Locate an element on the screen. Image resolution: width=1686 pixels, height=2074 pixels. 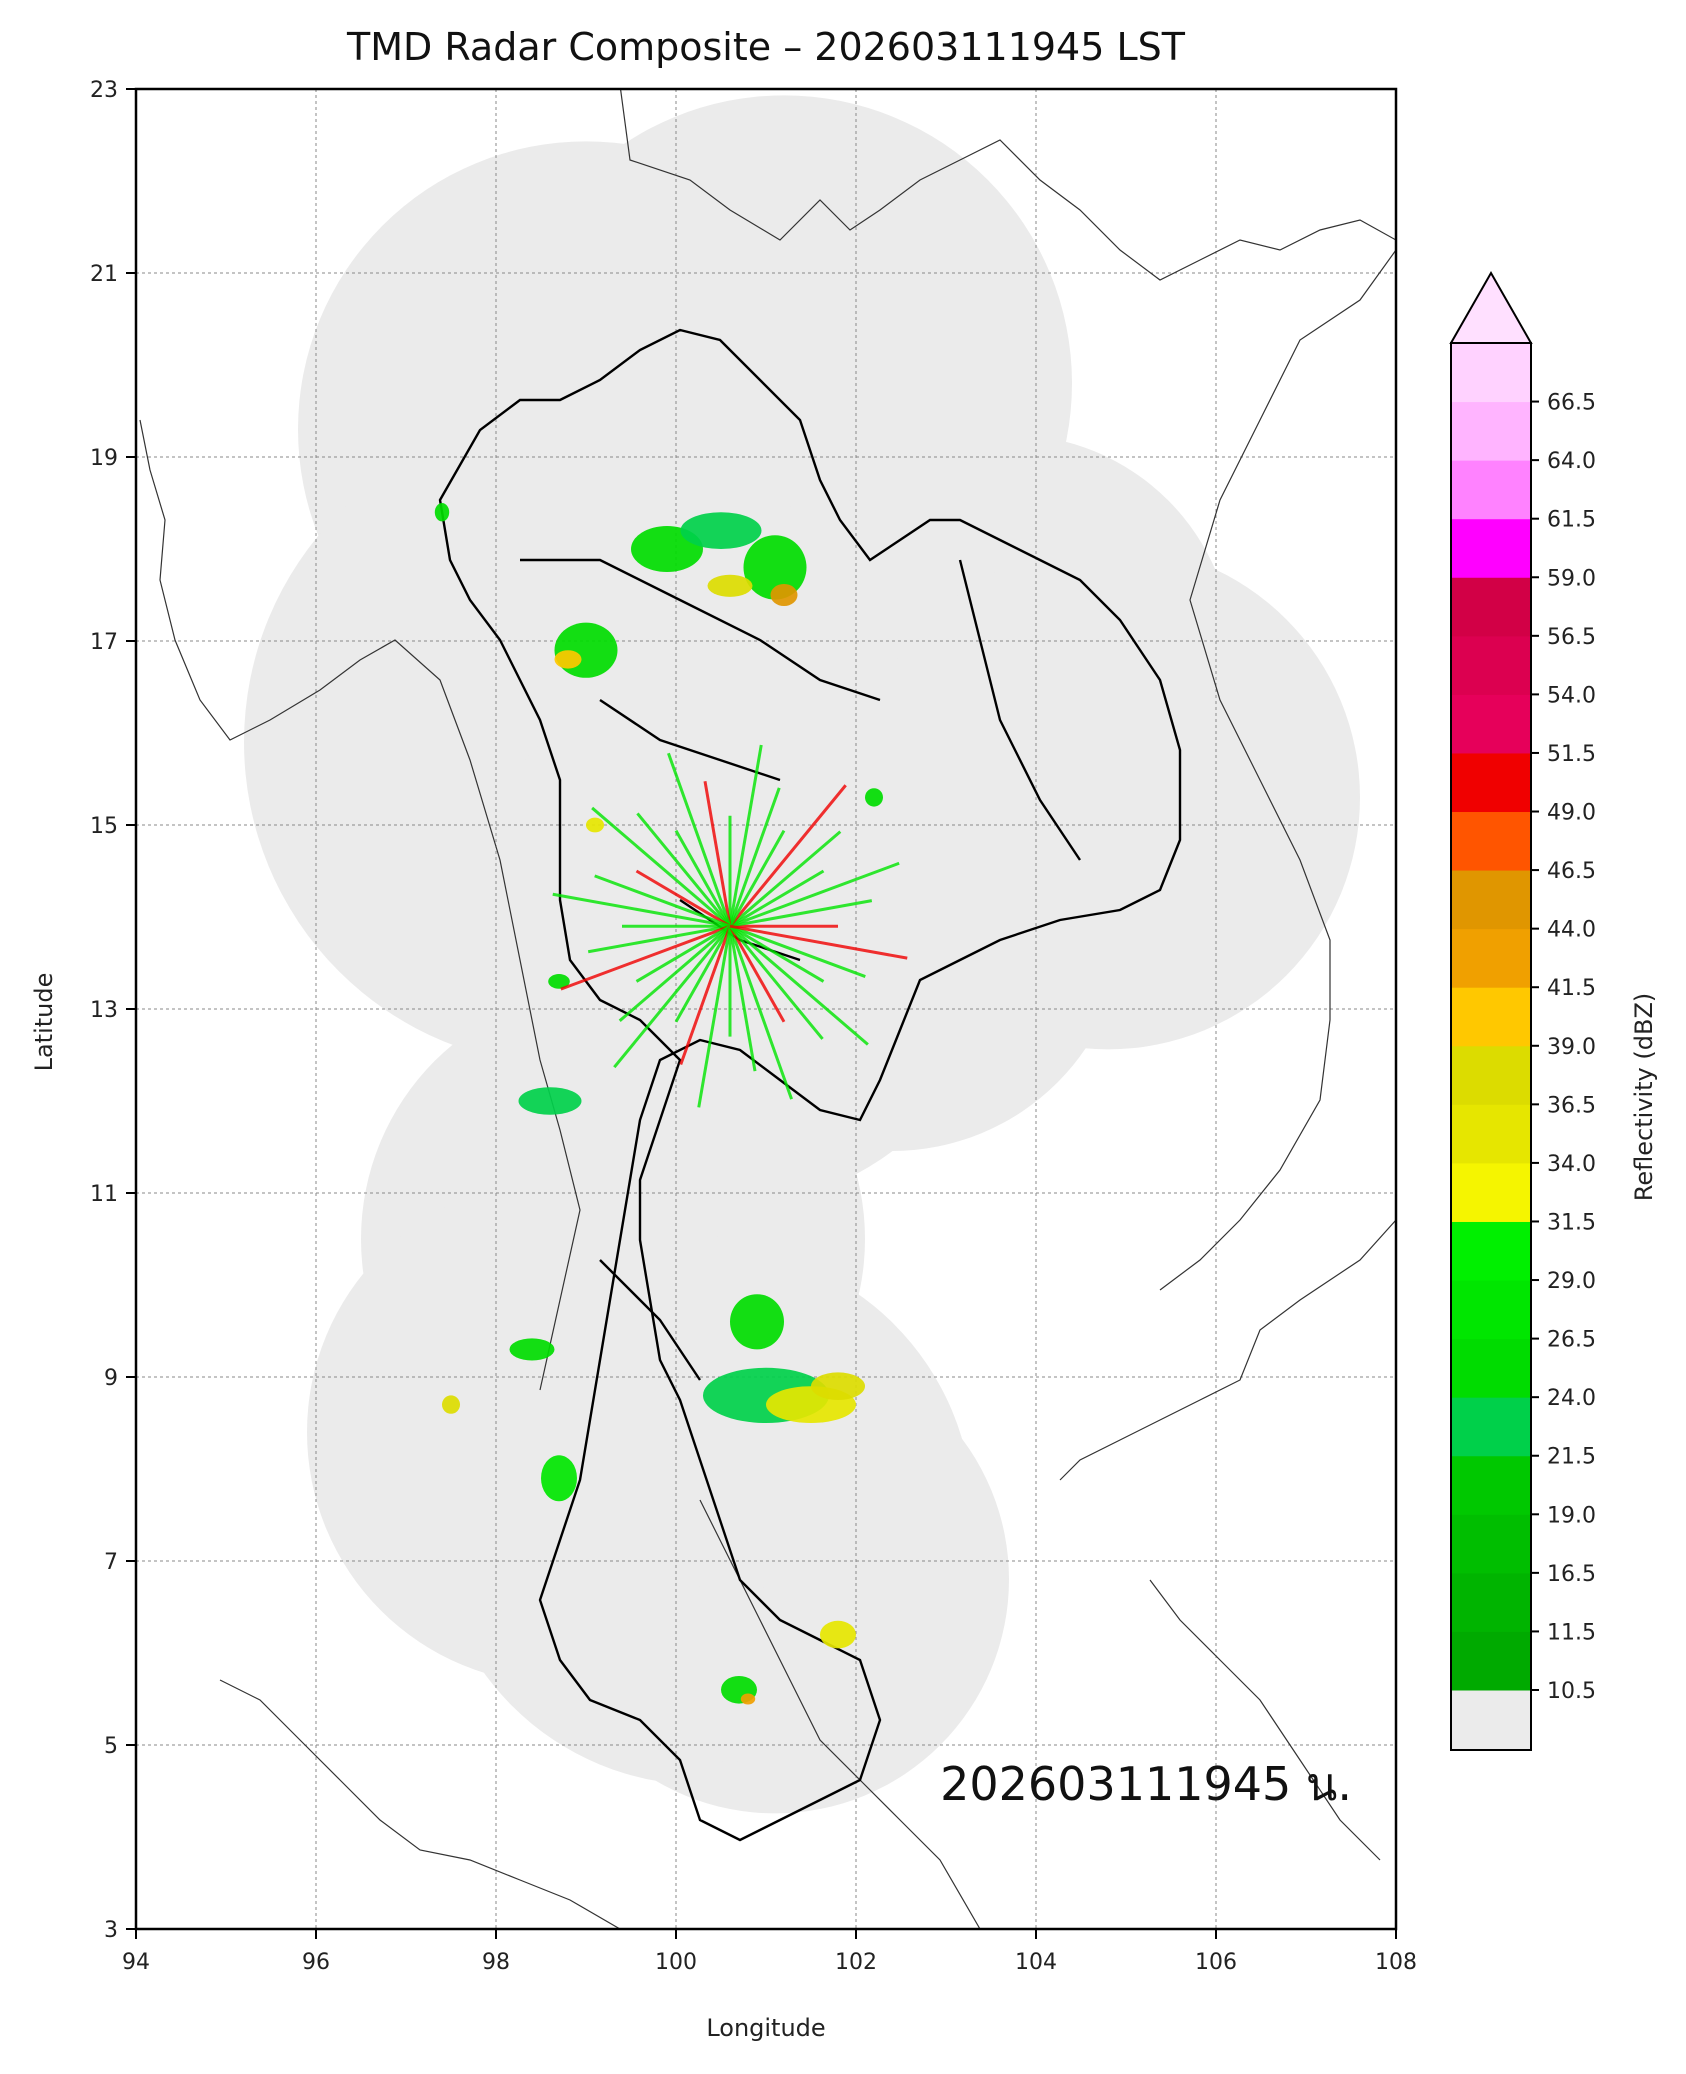
x-tick-label: 108 is located at coordinates (1396, 1962).